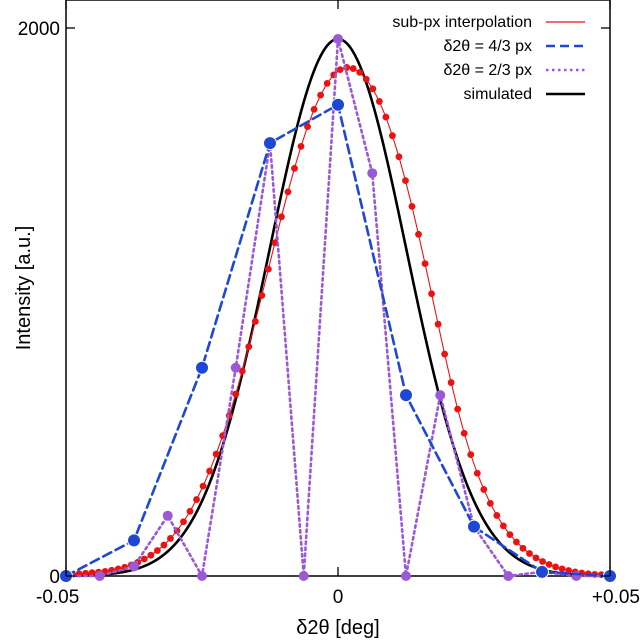 The image size is (640, 642). What do you see at coordinates (616, 597) in the screenshot?
I see `x-tick-label: +0.05` at bounding box center [616, 597].